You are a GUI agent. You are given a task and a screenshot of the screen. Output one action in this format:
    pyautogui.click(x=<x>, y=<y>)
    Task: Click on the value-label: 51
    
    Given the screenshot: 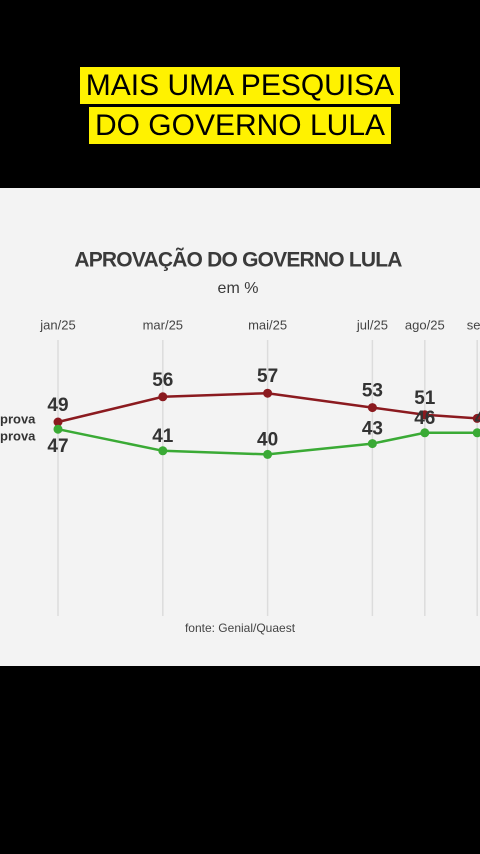 What is the action you would take?
    pyautogui.click(x=425, y=398)
    